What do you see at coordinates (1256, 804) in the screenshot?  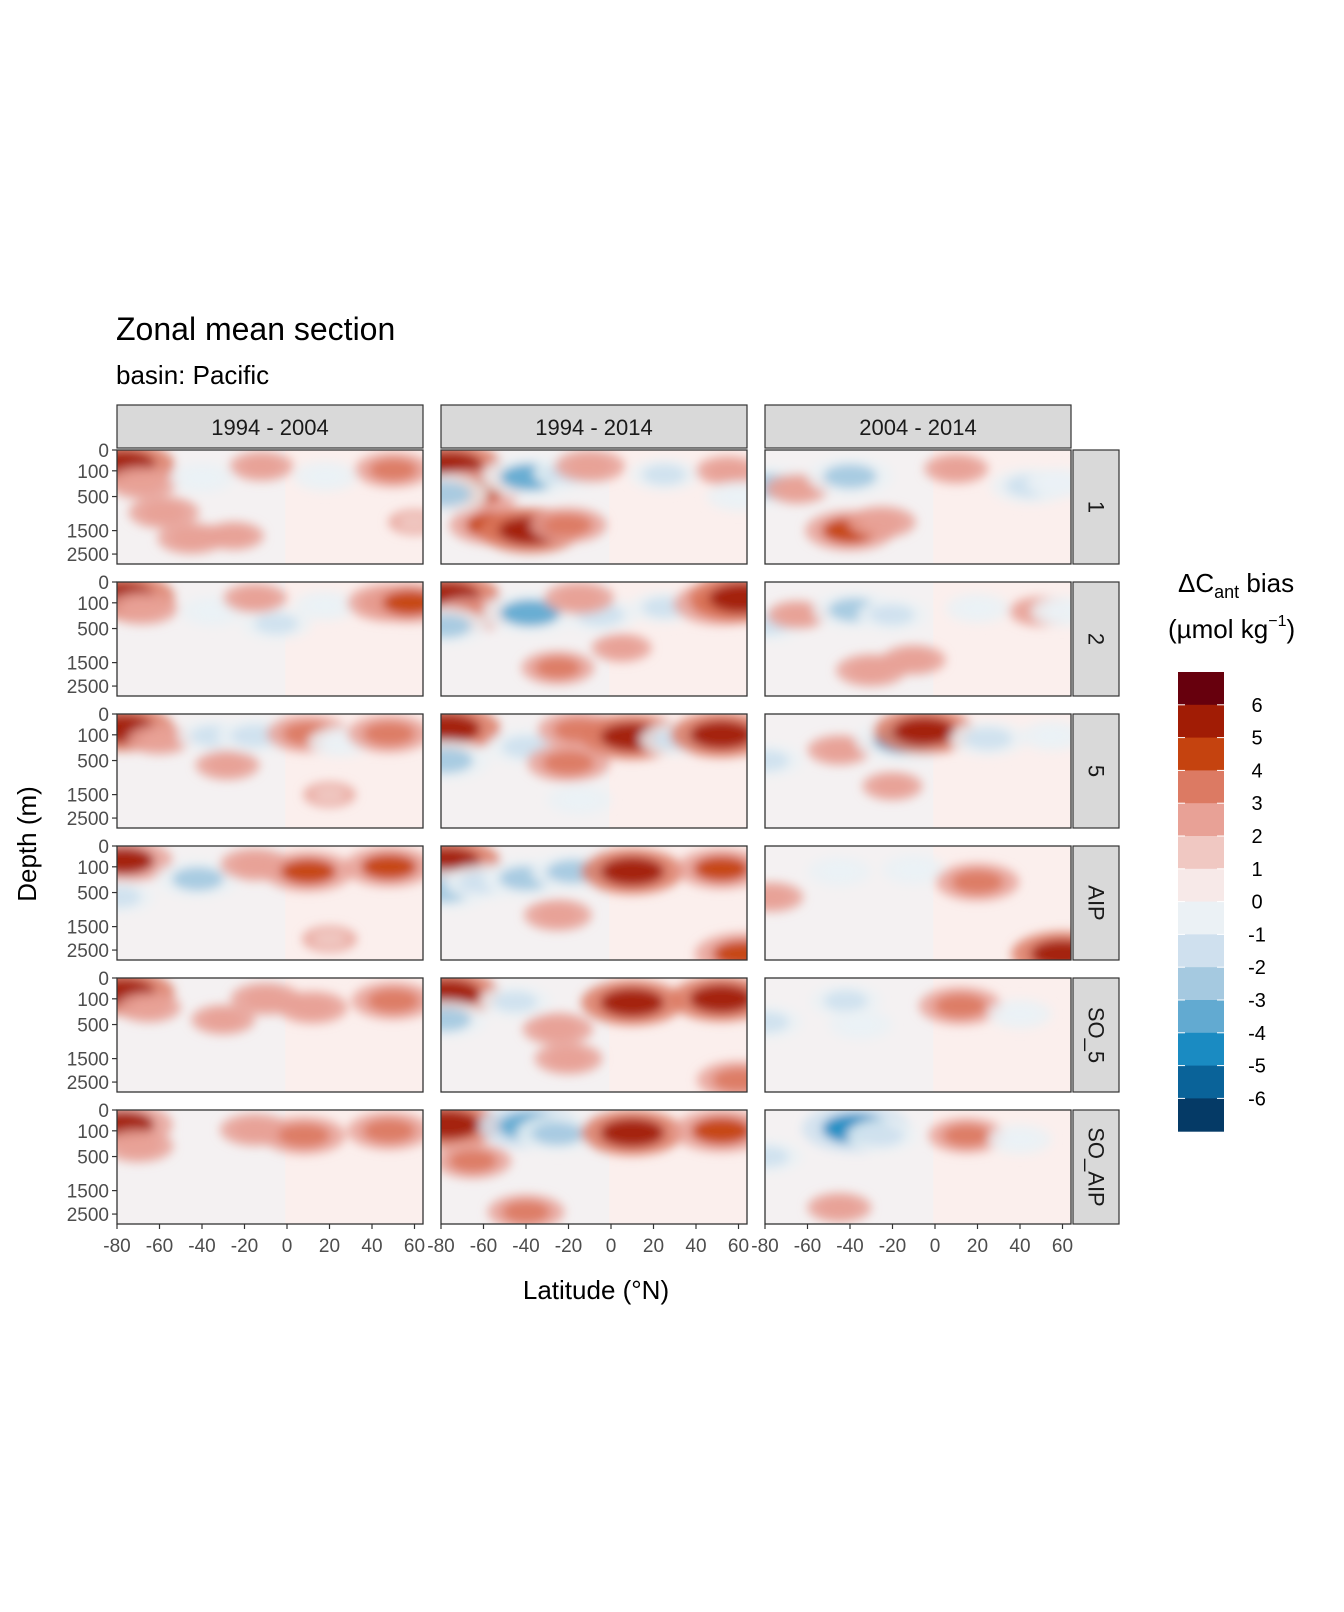 I see `legend-label: 3` at bounding box center [1256, 804].